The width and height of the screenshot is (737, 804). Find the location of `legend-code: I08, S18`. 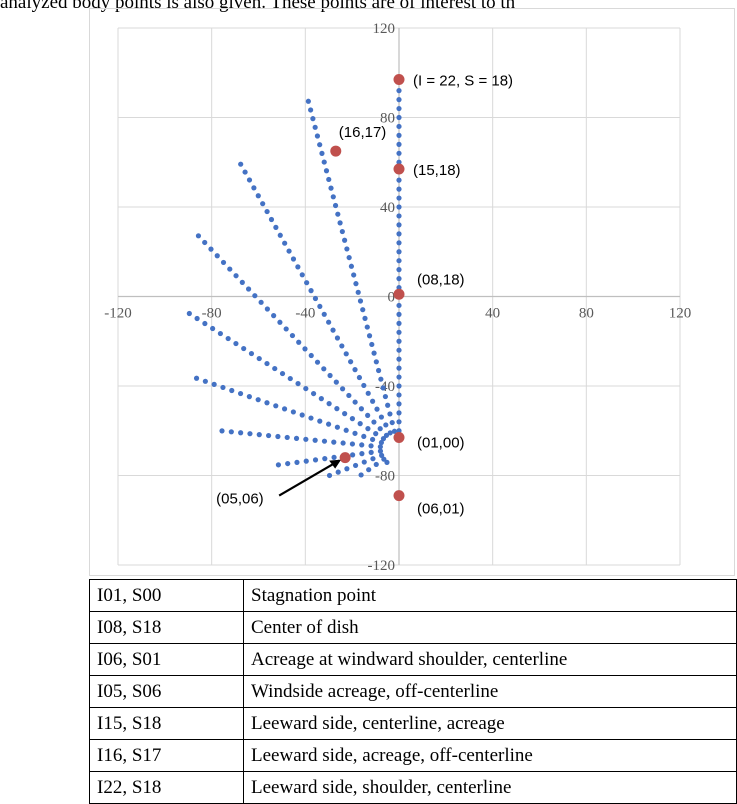

legend-code: I08, S18 is located at coordinates (166, 627).